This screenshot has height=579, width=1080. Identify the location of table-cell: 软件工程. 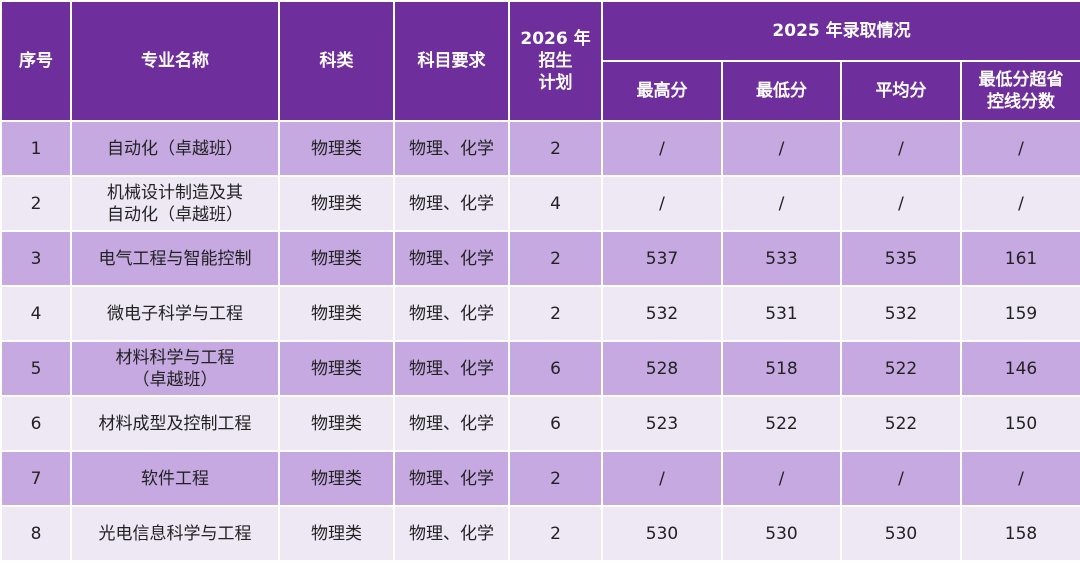
(175, 478).